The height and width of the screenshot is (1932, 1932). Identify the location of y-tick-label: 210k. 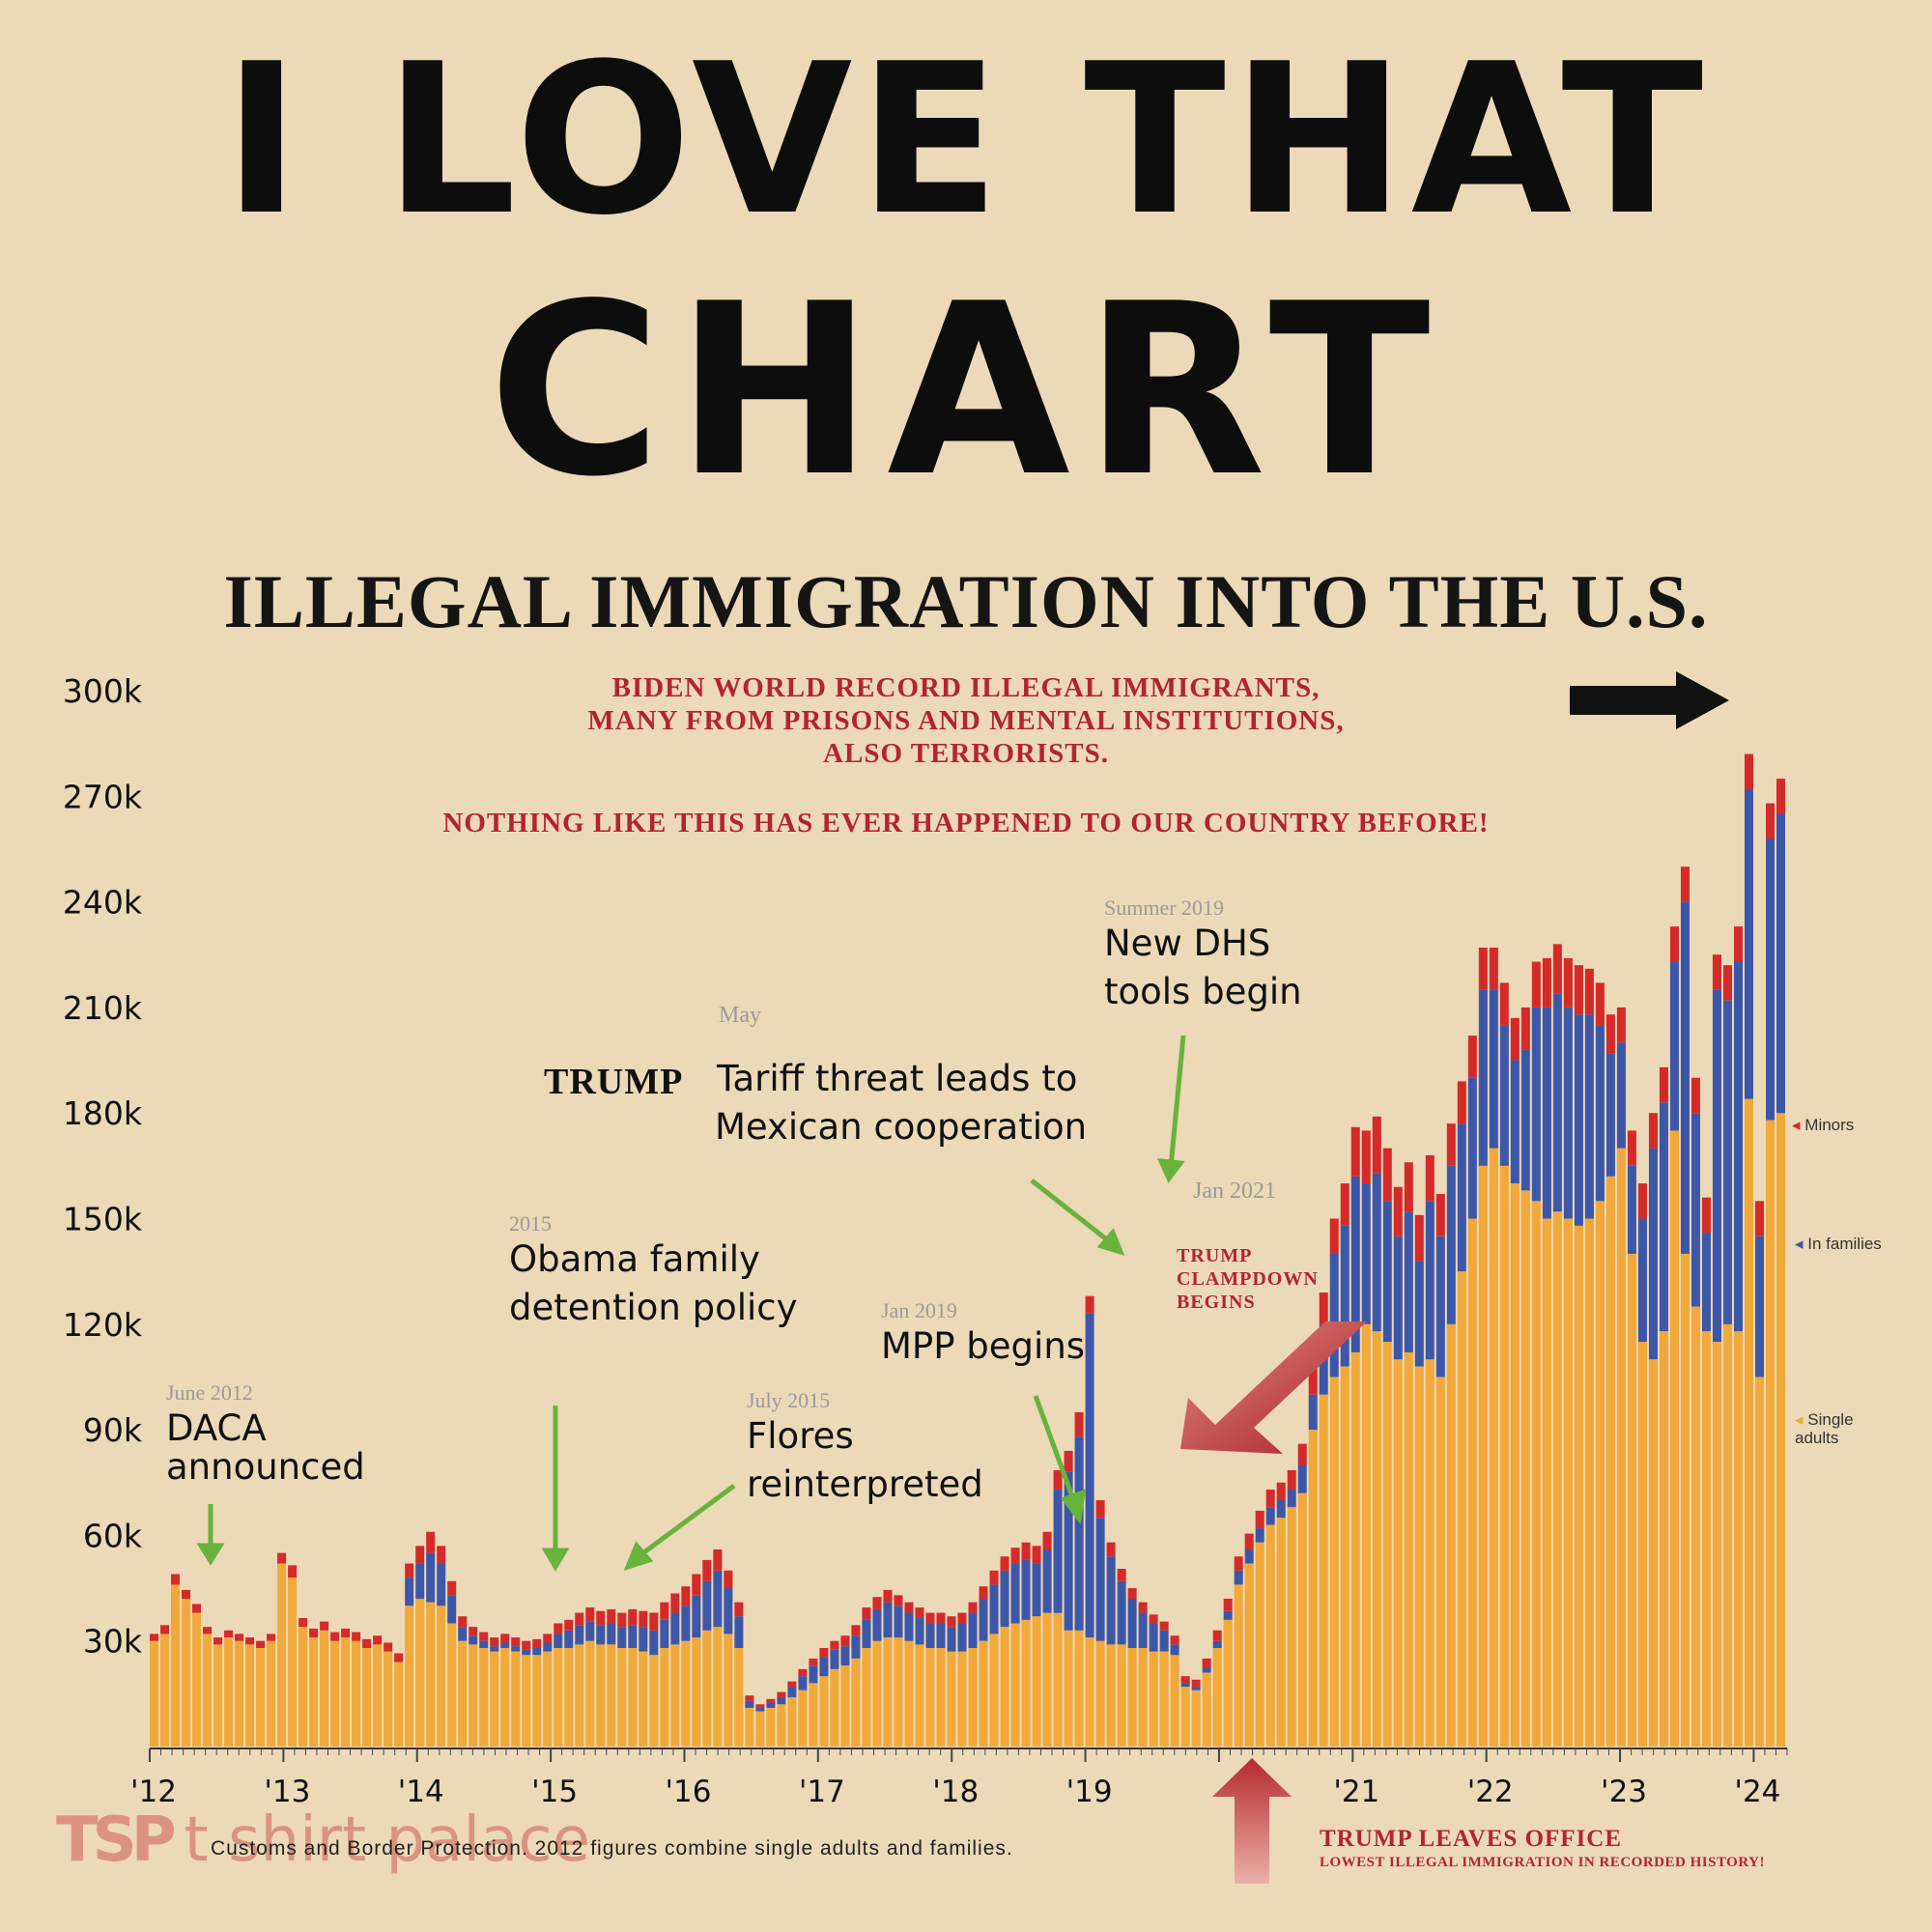
(103, 1008).